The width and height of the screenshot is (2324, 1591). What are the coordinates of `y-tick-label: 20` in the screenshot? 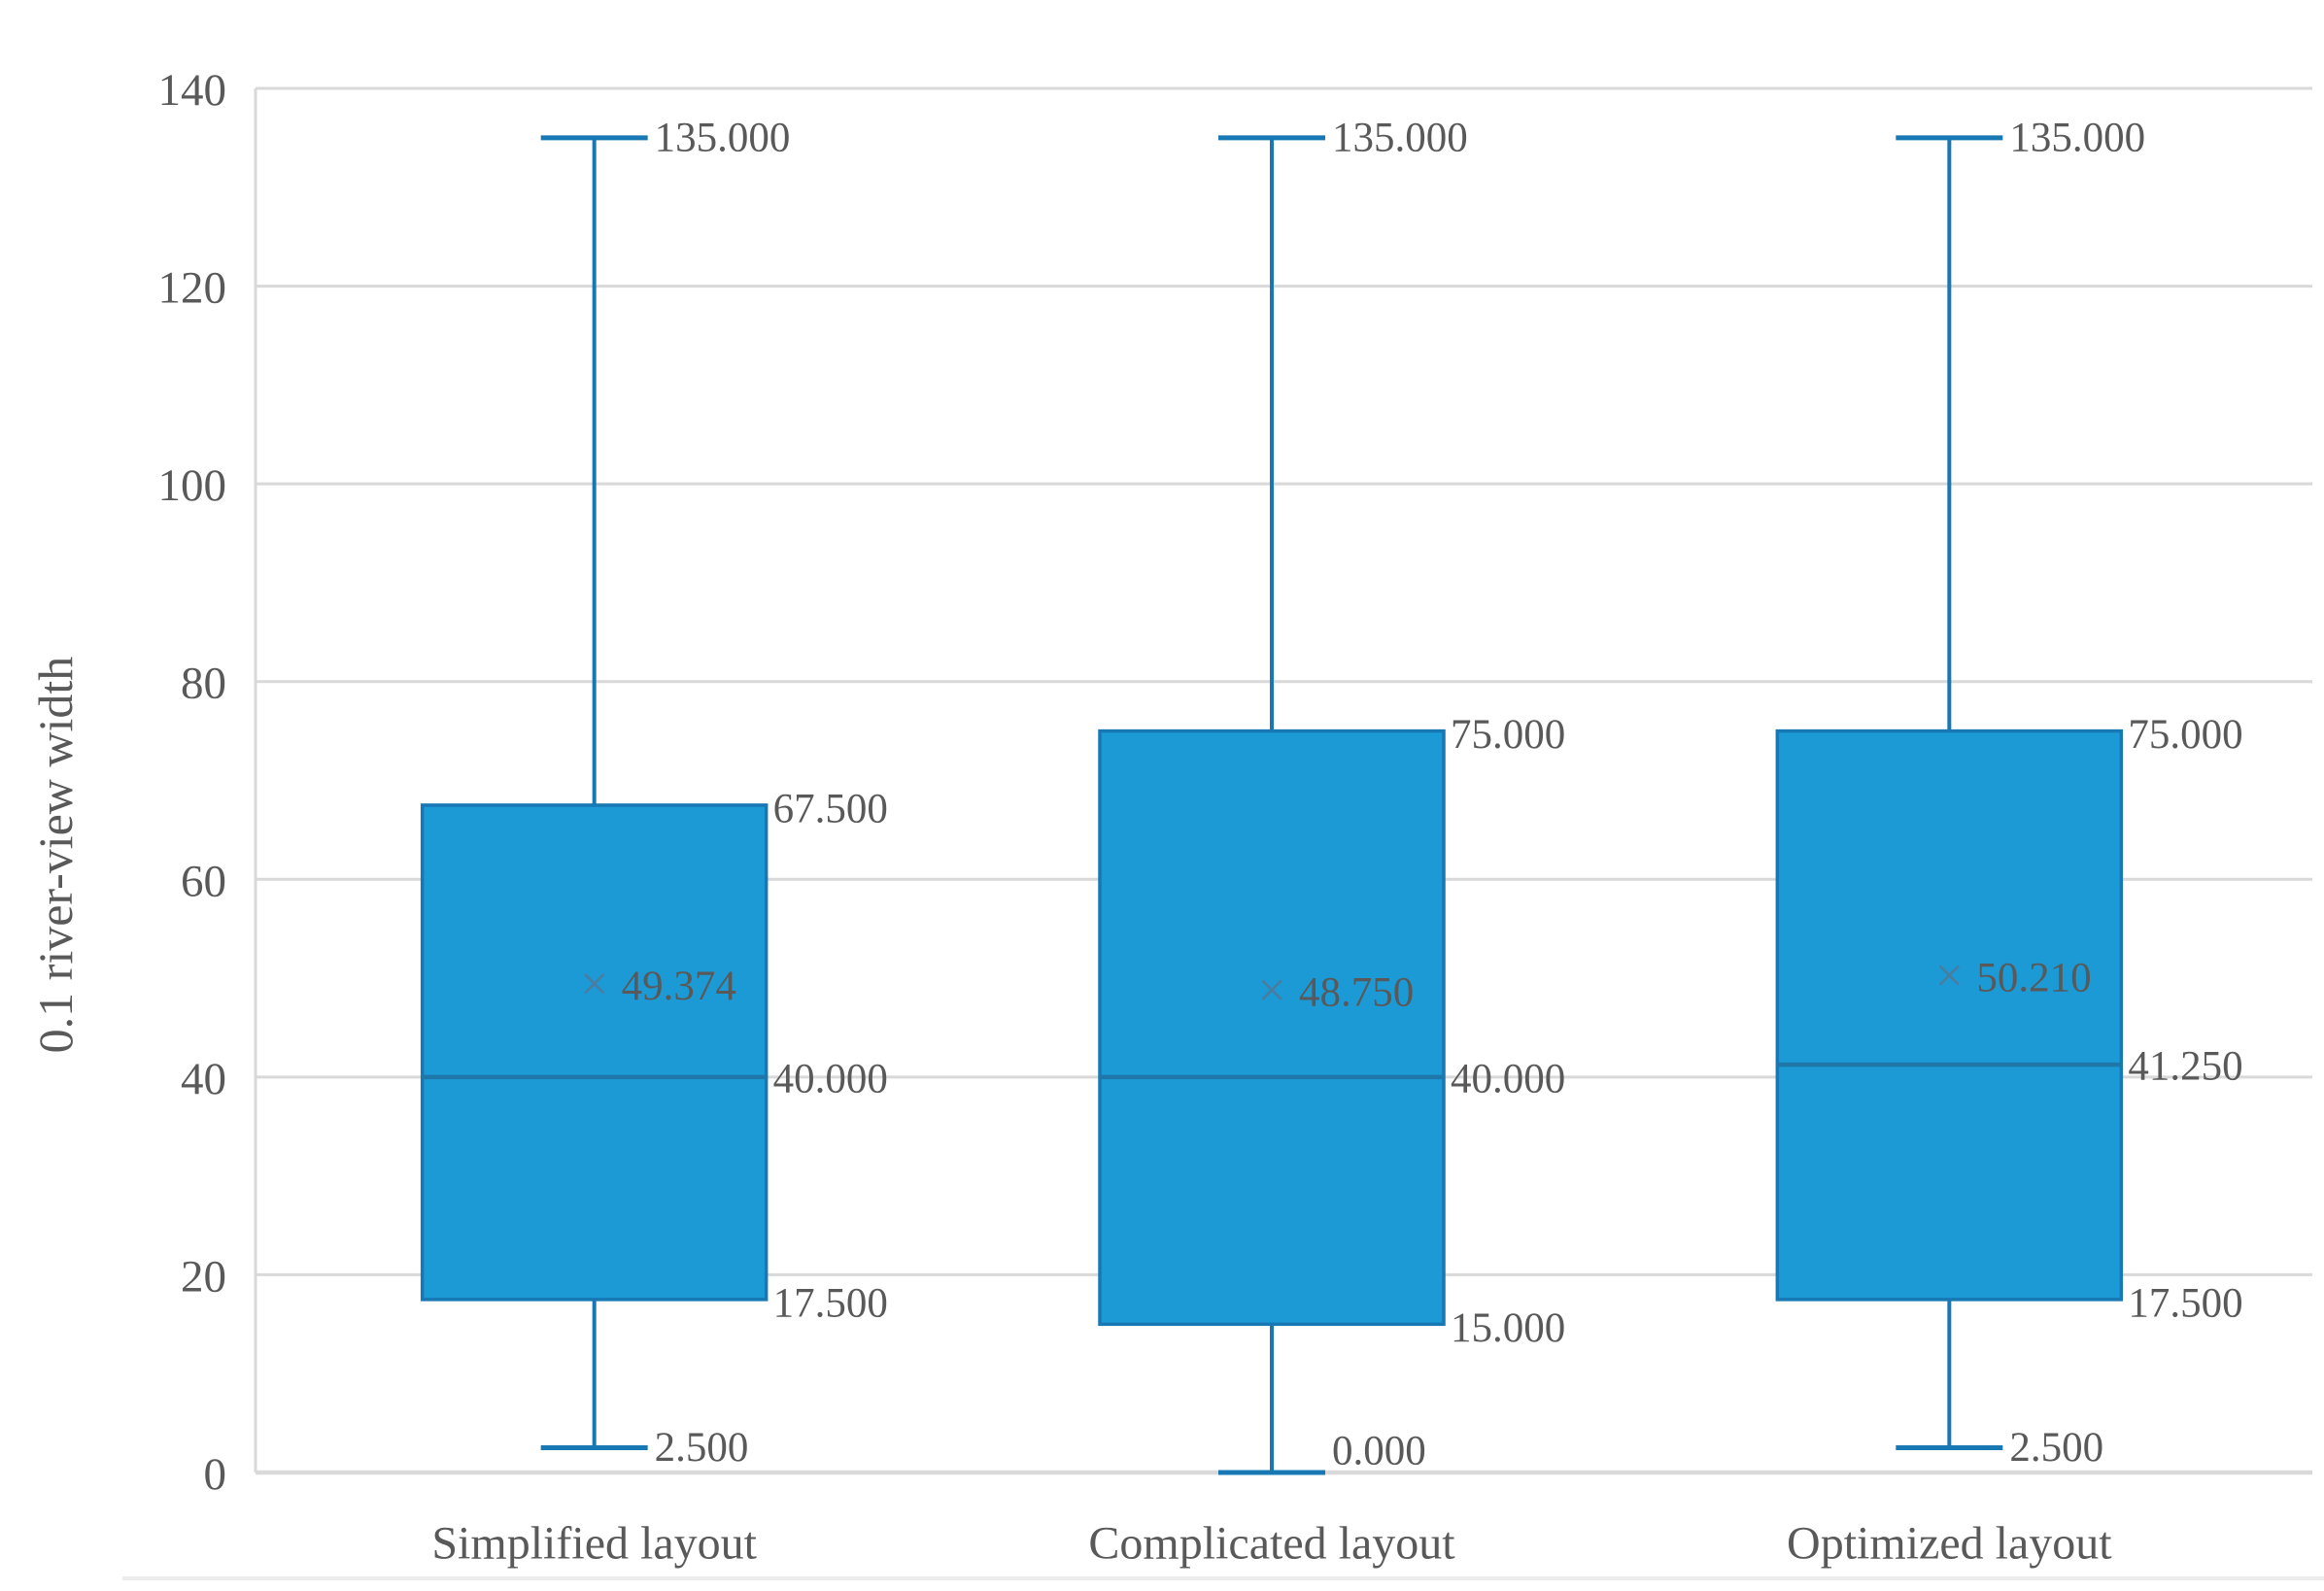 It's located at (204, 1276).